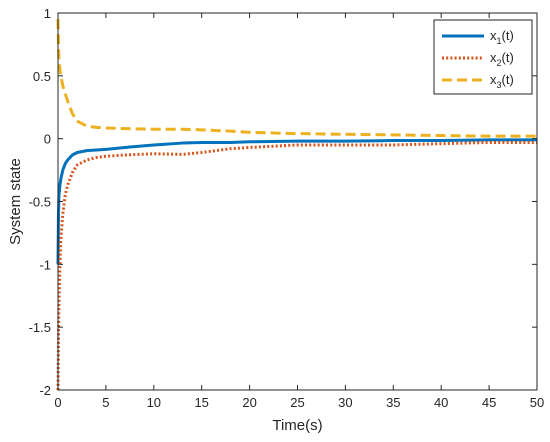 The width and height of the screenshot is (550, 442). What do you see at coordinates (105, 402) in the screenshot?
I see `x-tick-label: 5` at bounding box center [105, 402].